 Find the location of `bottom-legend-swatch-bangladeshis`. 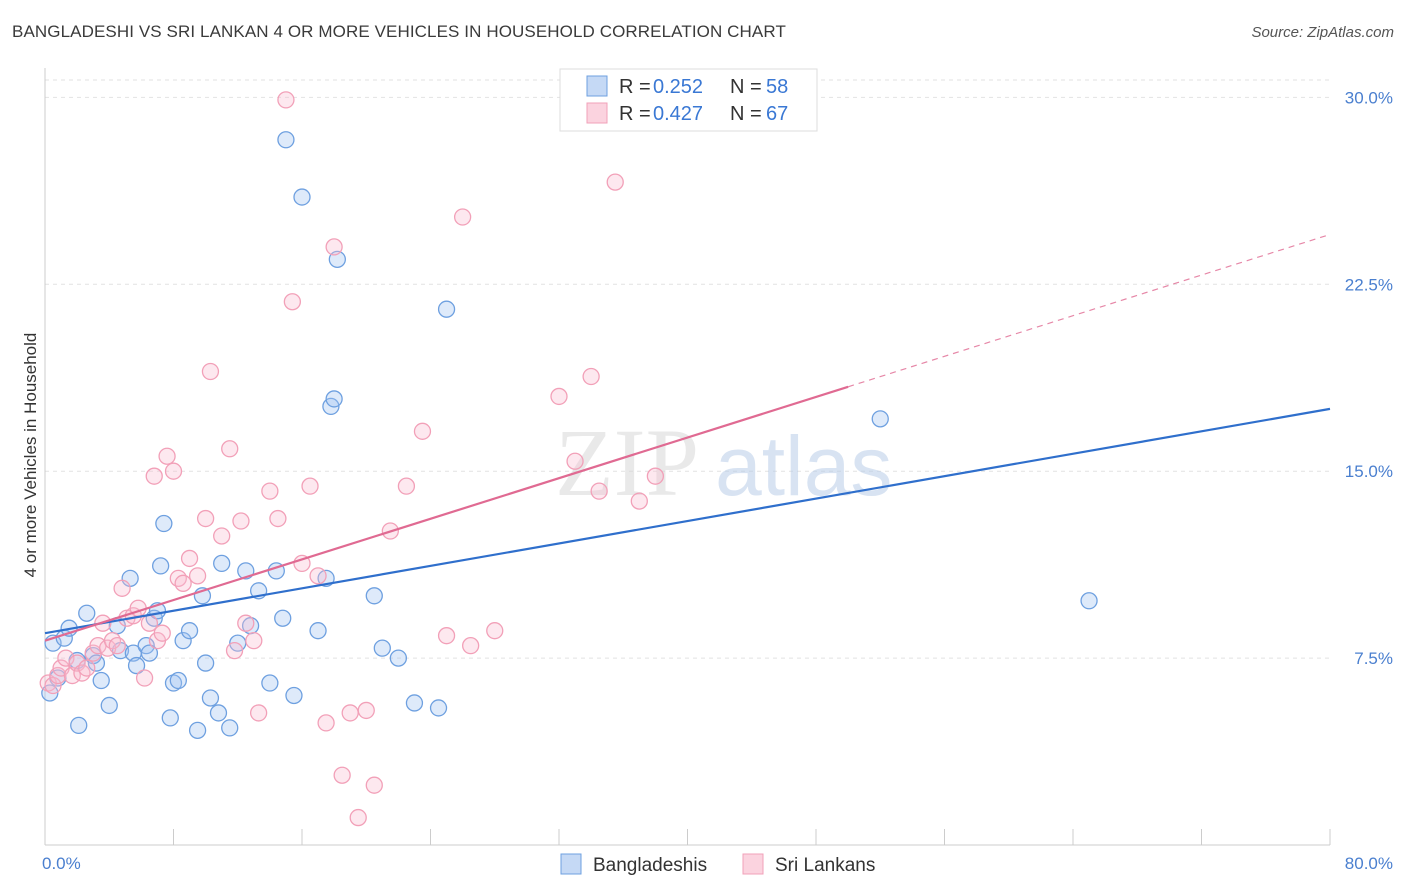

bottom-legend-swatch-bangladeshis is located at coordinates (571, 864).